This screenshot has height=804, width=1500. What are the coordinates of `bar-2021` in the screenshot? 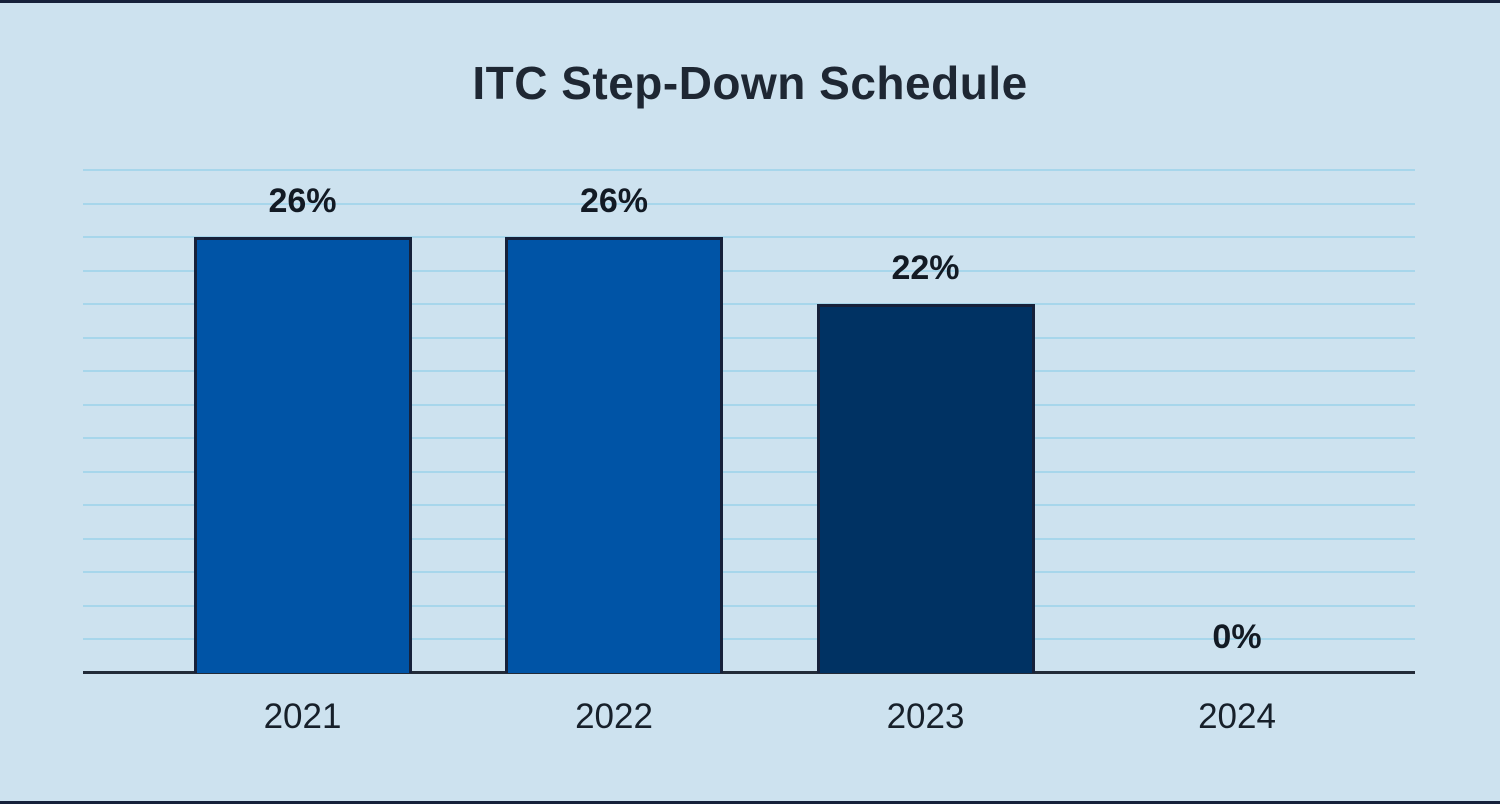 It's located at (302, 455).